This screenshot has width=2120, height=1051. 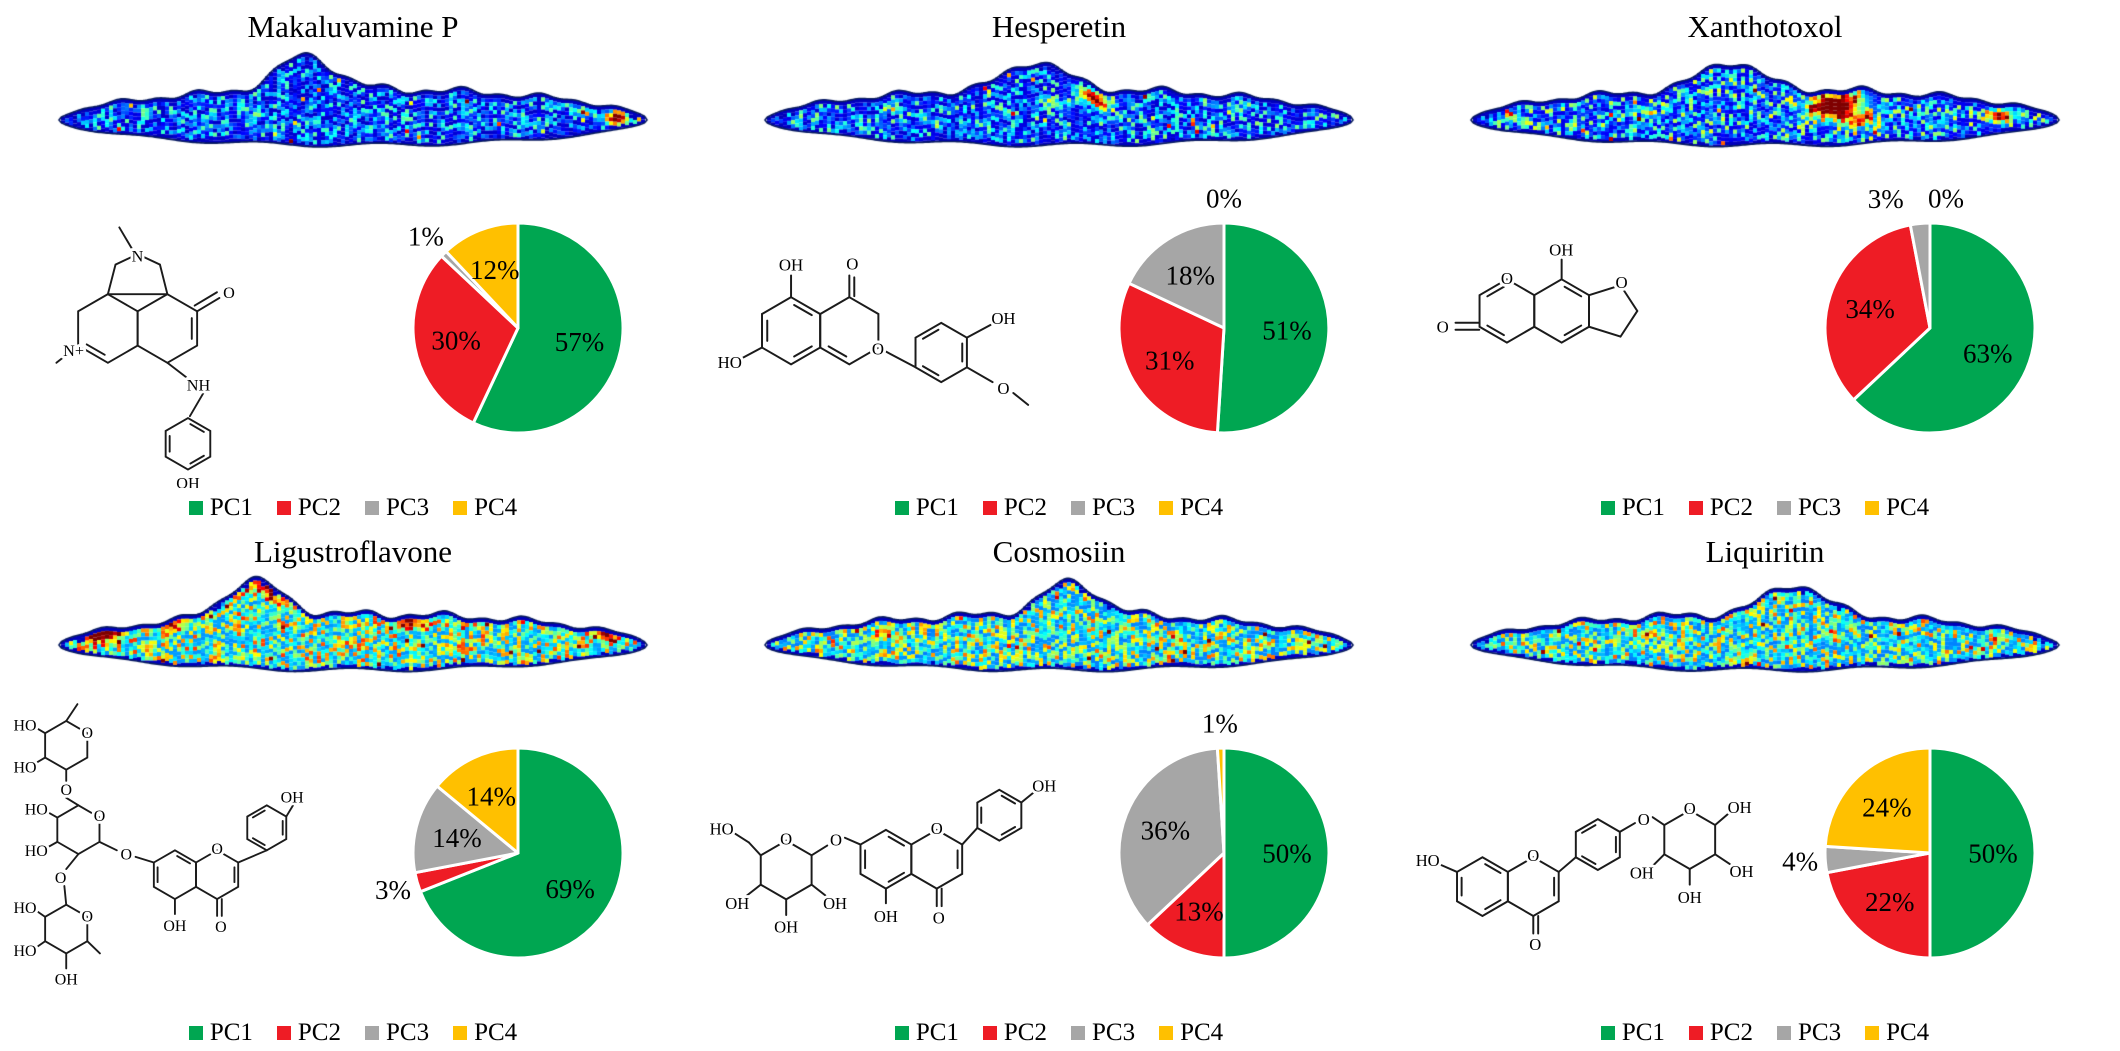 I want to click on panel-body: HO O OH OH OH O O O OH OH 50% 13% 36% 1%, so click(x=1059, y=852).